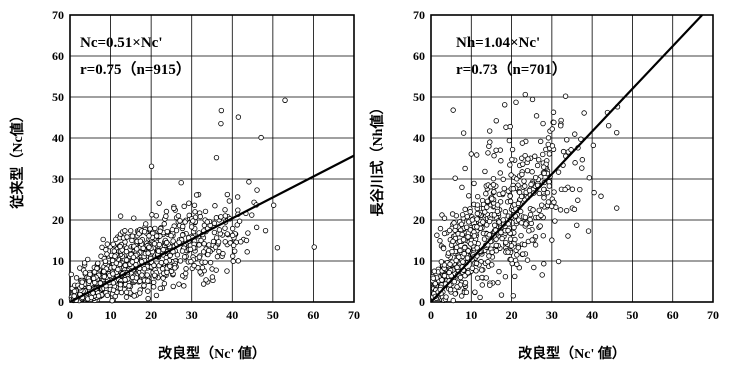 The image size is (744, 366). I want to click on y-axis-title: 長谷川式（Nh値）, so click(377, 159).